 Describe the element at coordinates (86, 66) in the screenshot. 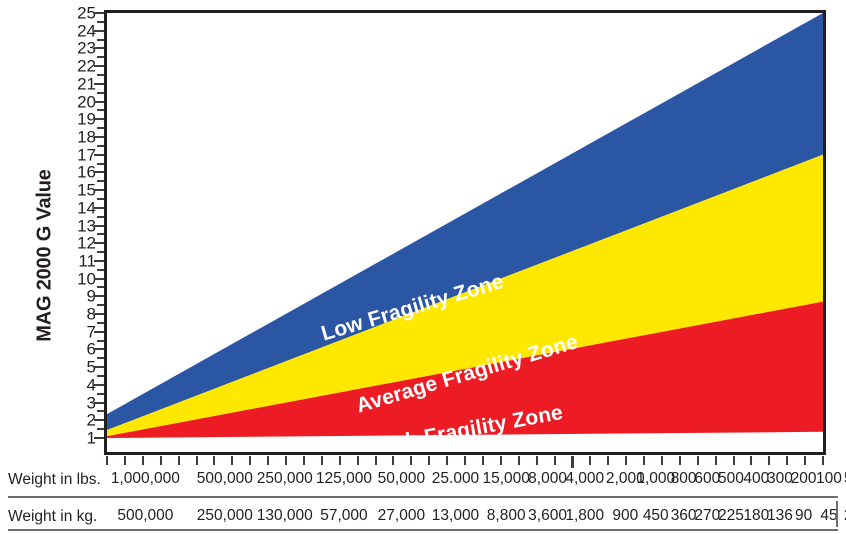

I see `y-axis-tick-label: 22` at that location.